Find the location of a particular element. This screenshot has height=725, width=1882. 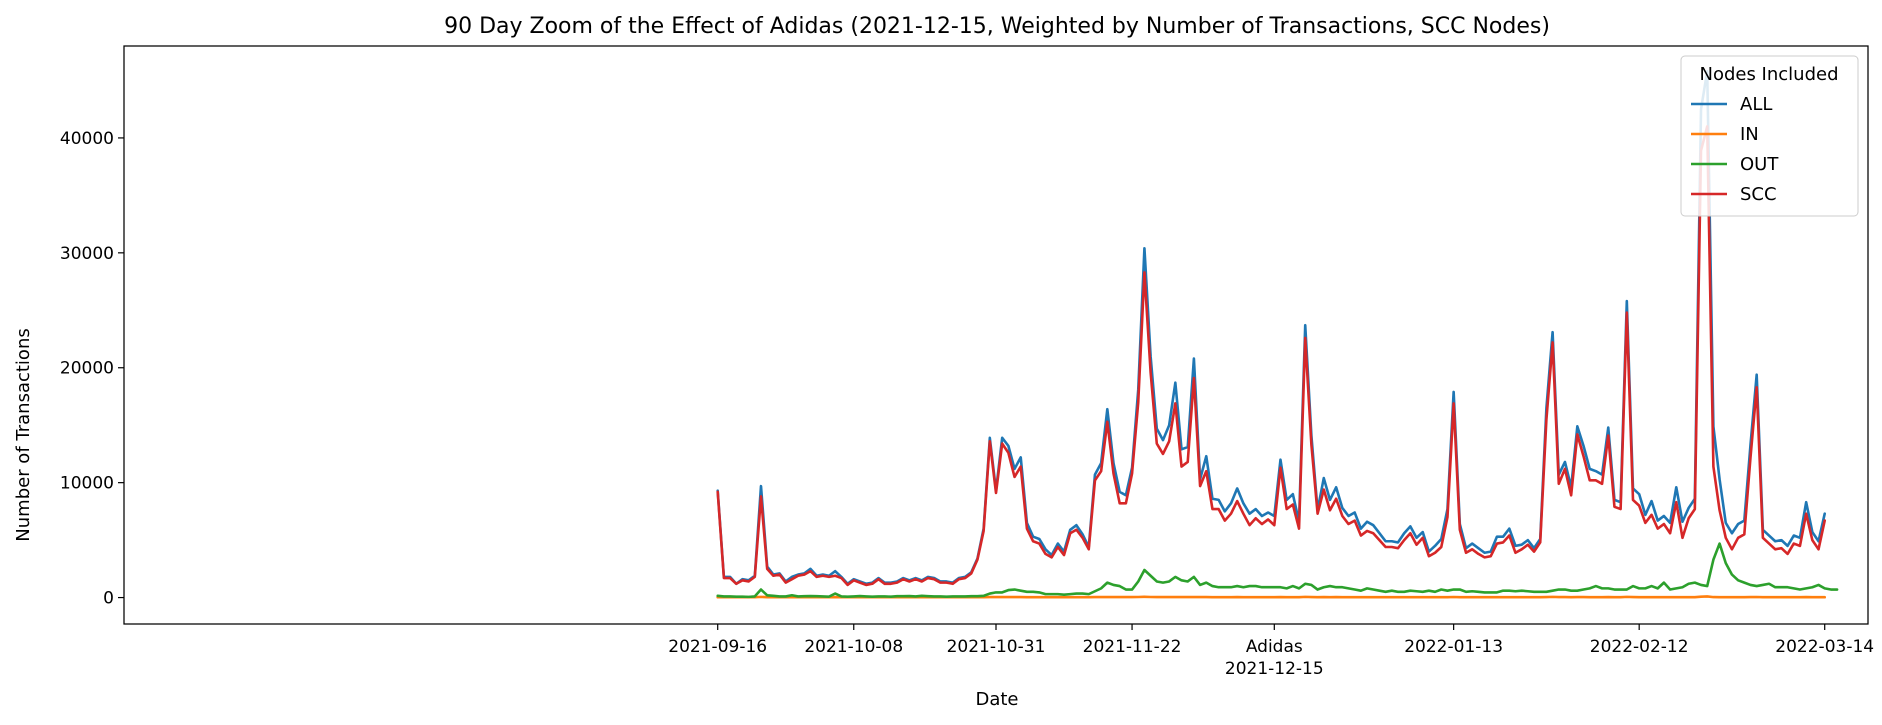

x-tick-label: 2022-03-14 is located at coordinates (1824, 647).